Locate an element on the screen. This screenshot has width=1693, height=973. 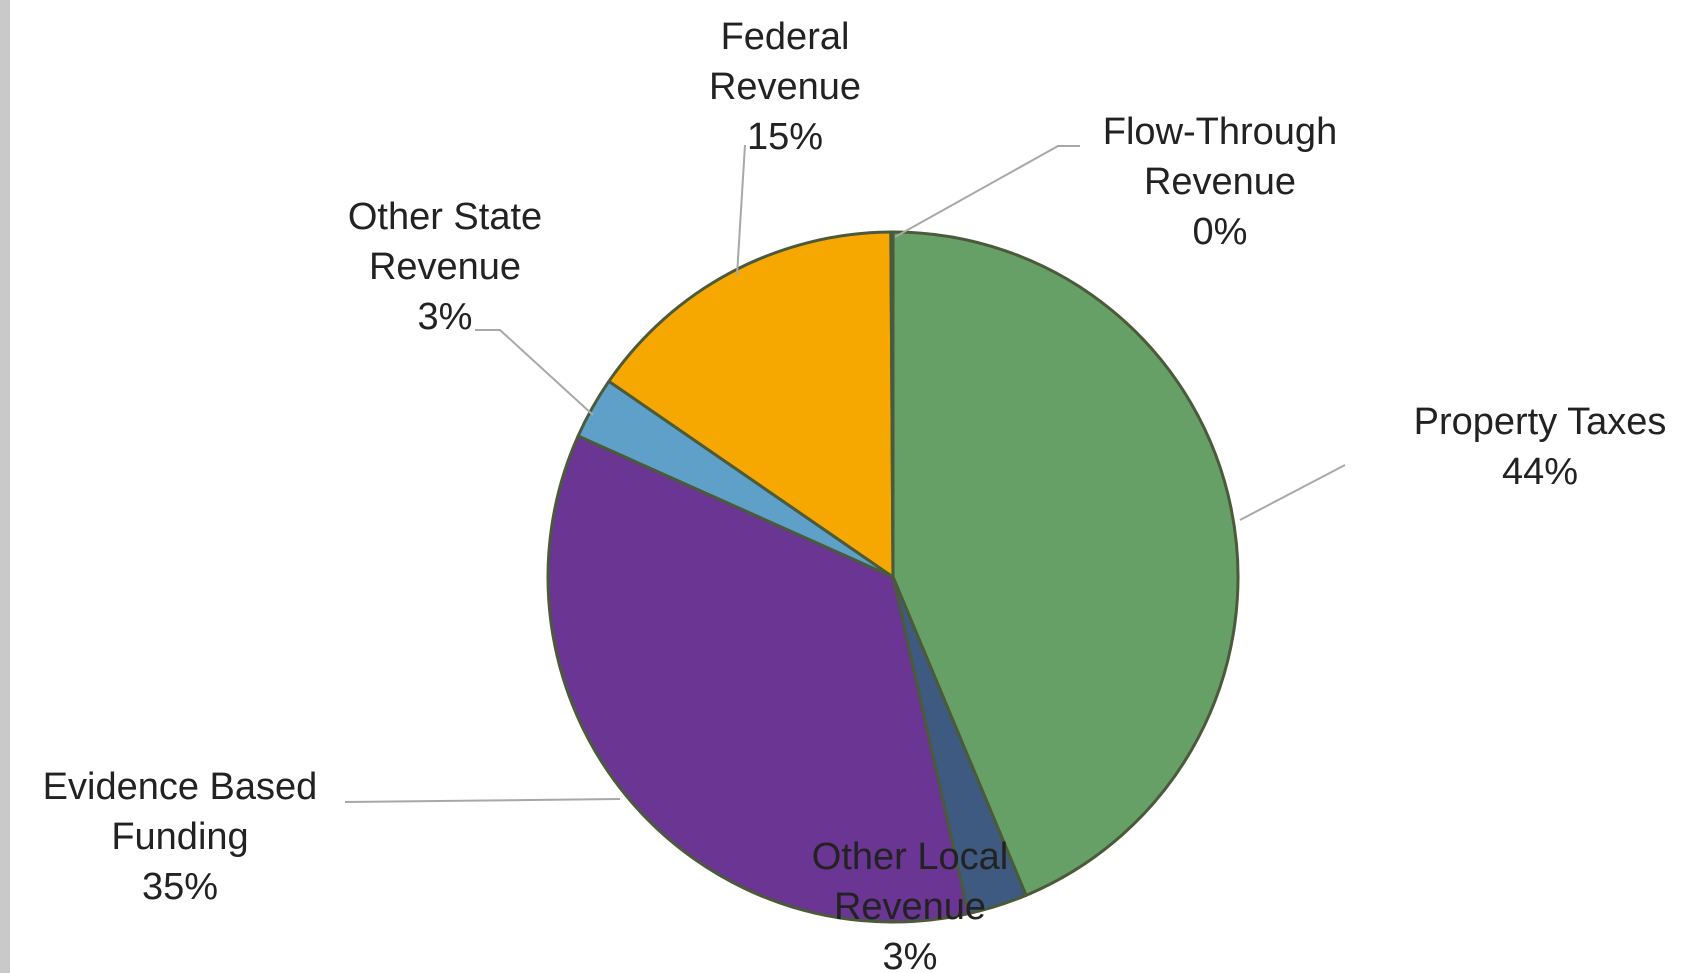
slice-label-line-2-1: Funding is located at coordinates (179, 837).